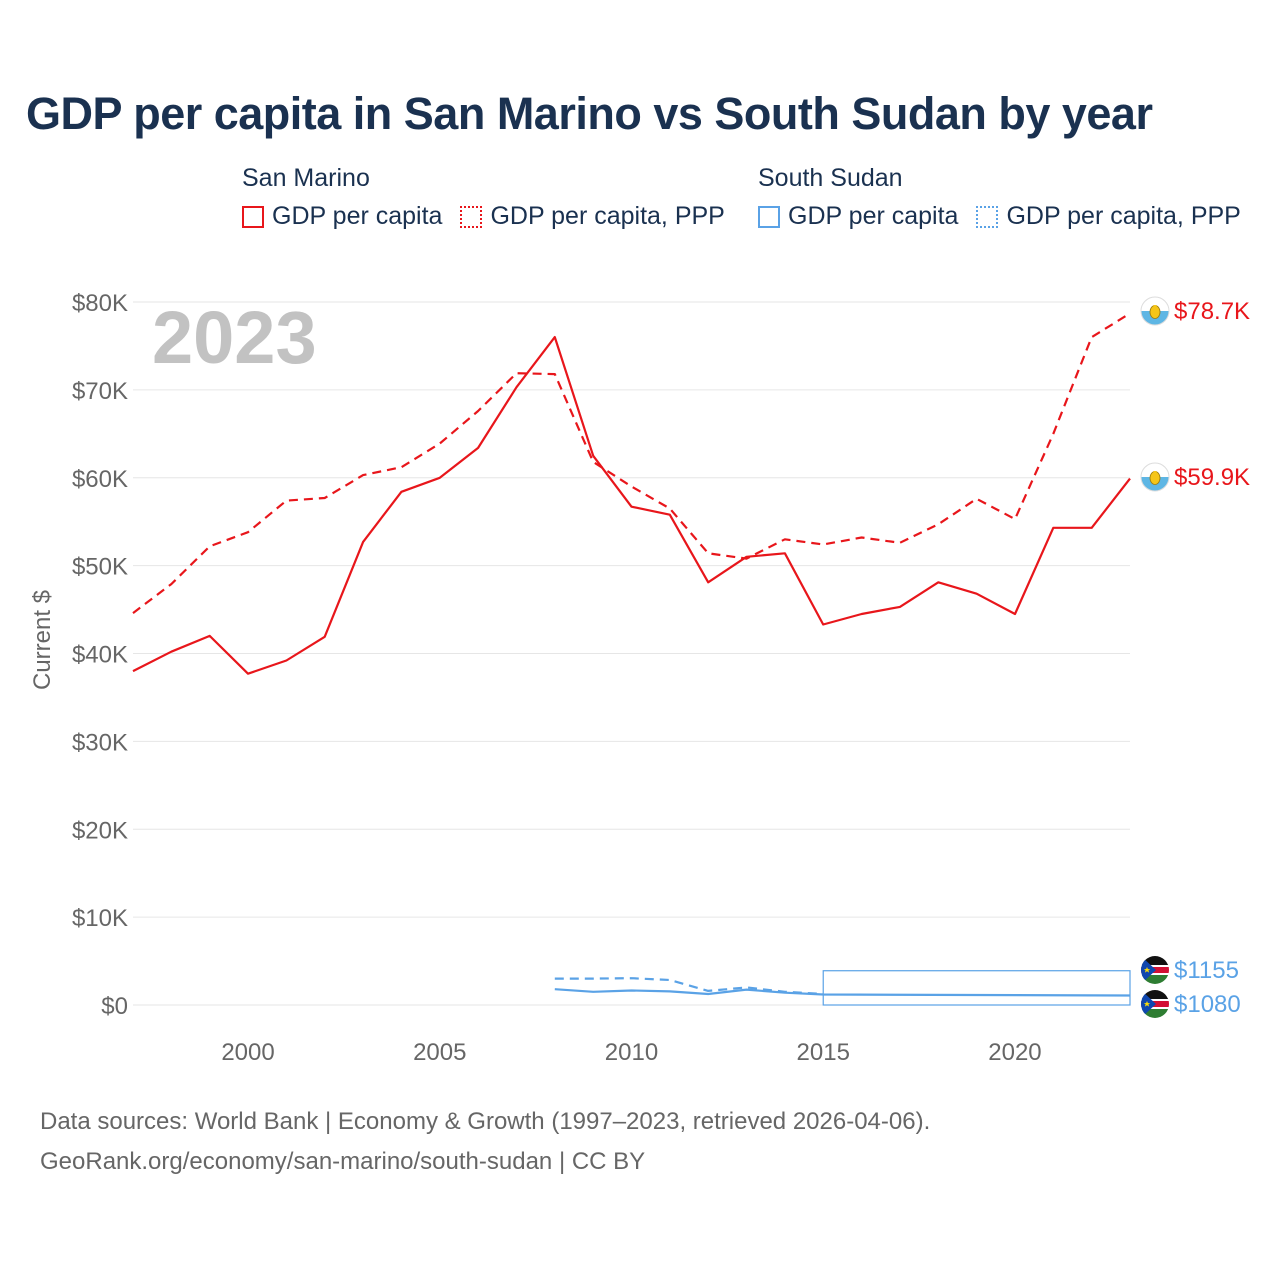  I want to click on legend-item-south-sudan-gdp: GDP per capita, so click(858, 216).